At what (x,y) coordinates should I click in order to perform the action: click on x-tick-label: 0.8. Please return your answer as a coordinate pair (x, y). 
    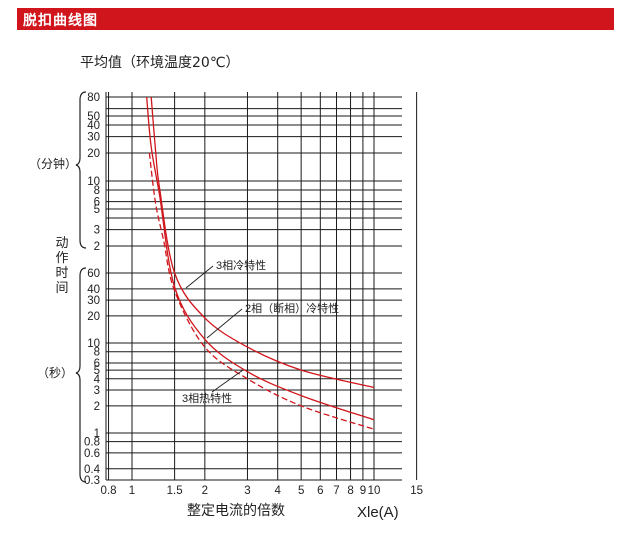
    Looking at the image, I should click on (109, 491).